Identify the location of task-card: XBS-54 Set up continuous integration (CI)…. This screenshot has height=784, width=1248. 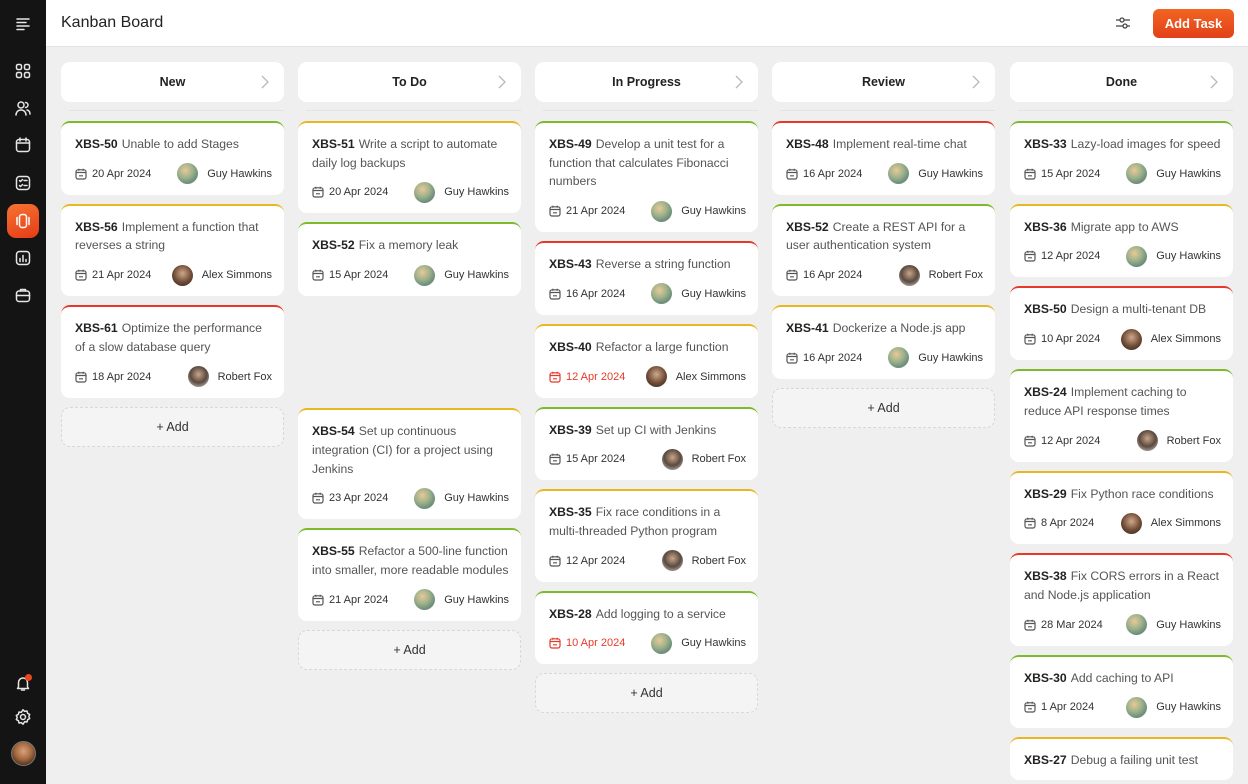
(409, 464).